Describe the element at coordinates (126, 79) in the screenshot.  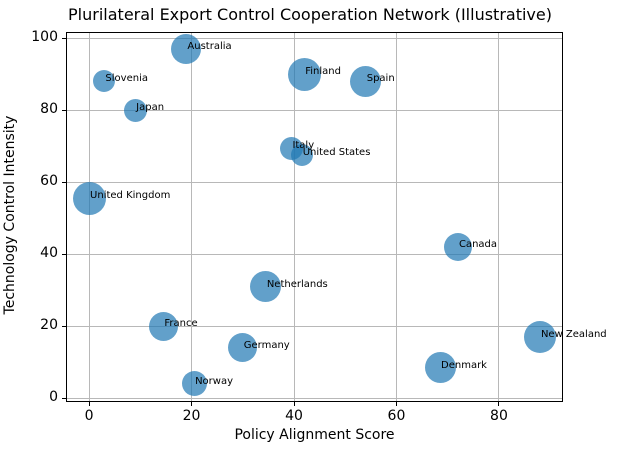
I see `point-label: Slovenia` at that location.